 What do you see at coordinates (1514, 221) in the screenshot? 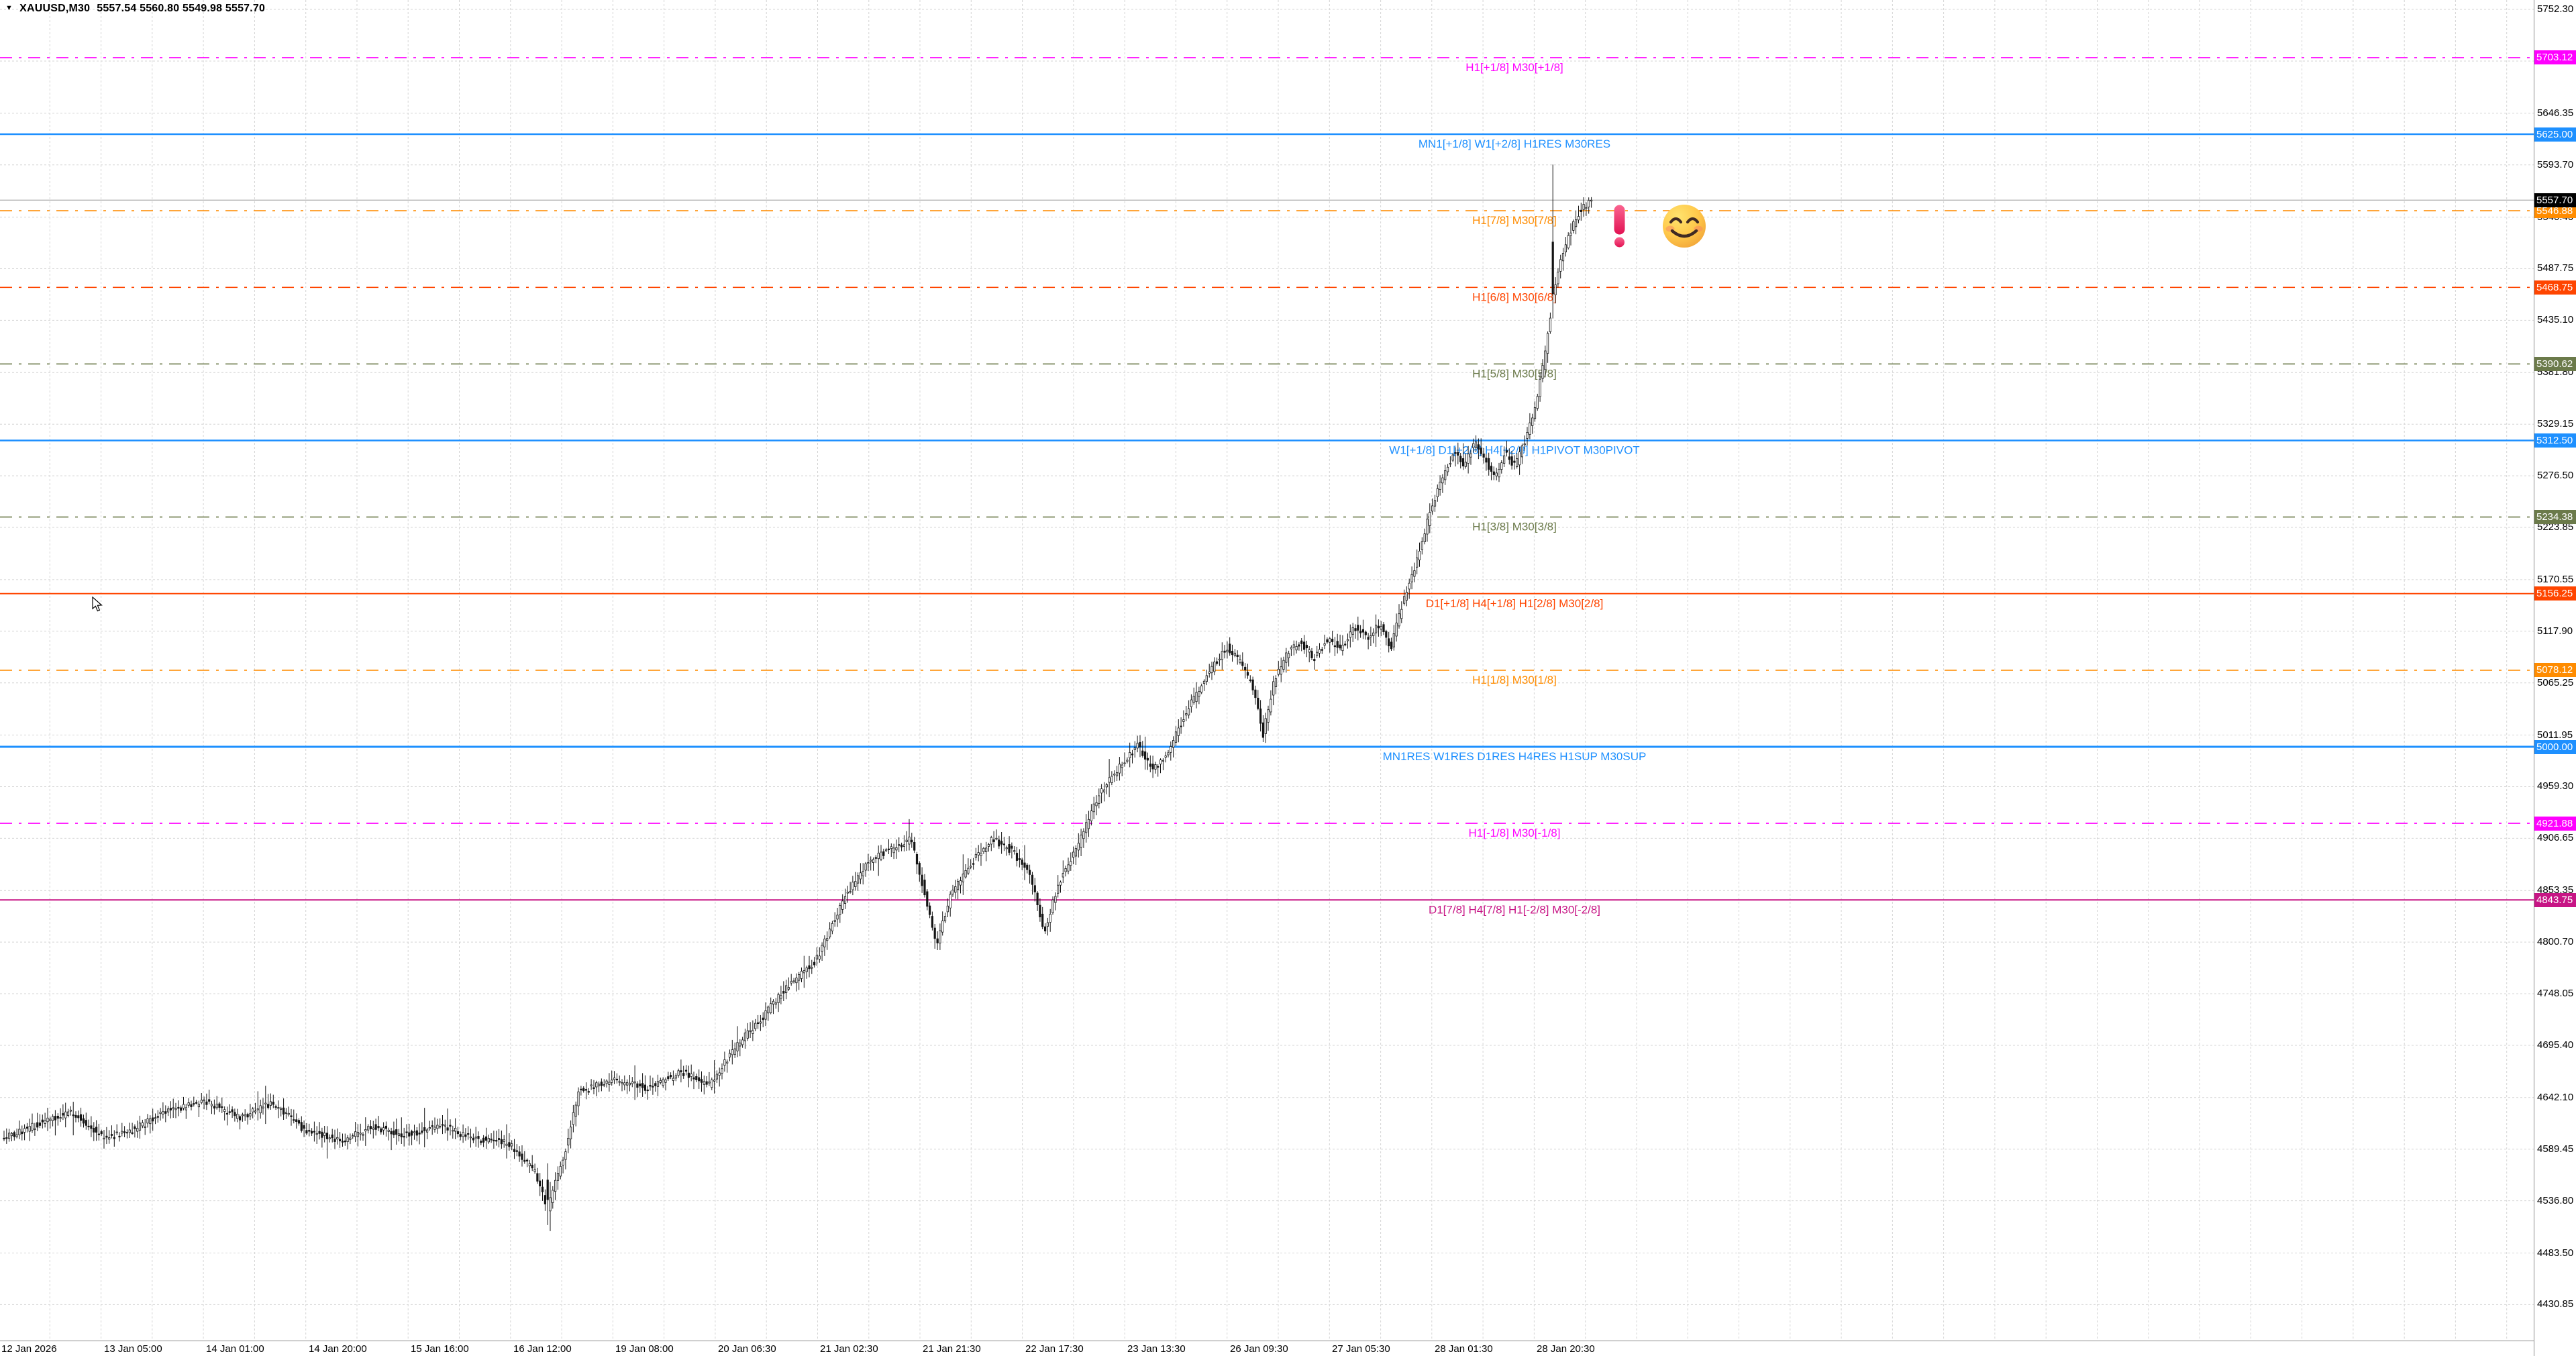
I see `murrey-line-label-2: H1[7/8] M30[7/8]` at bounding box center [1514, 221].